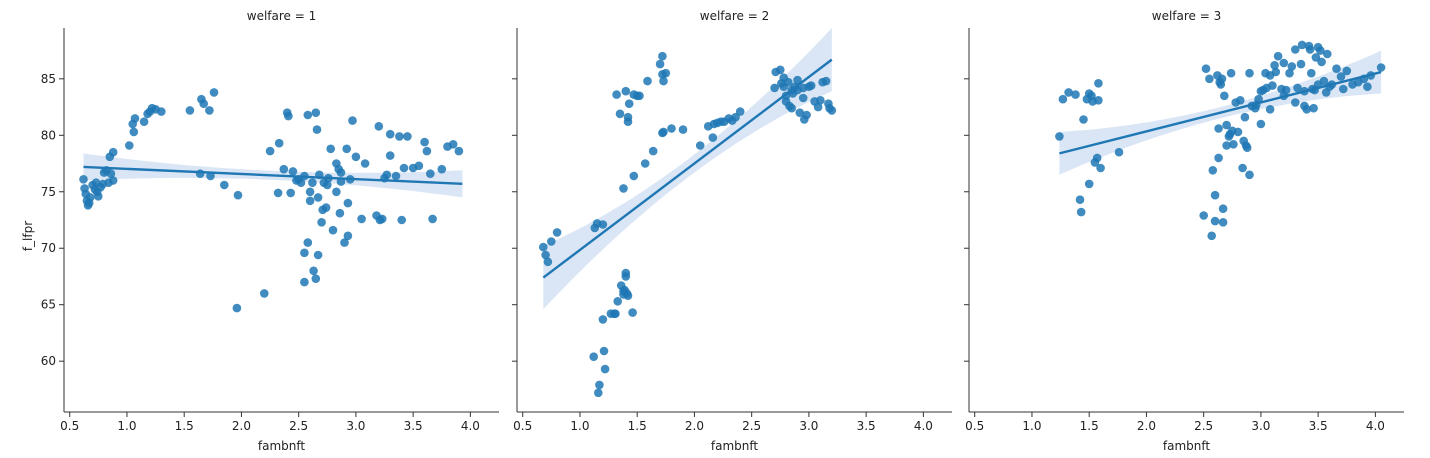  I want to click on x-tick-label: 4.0, so click(1375, 426).